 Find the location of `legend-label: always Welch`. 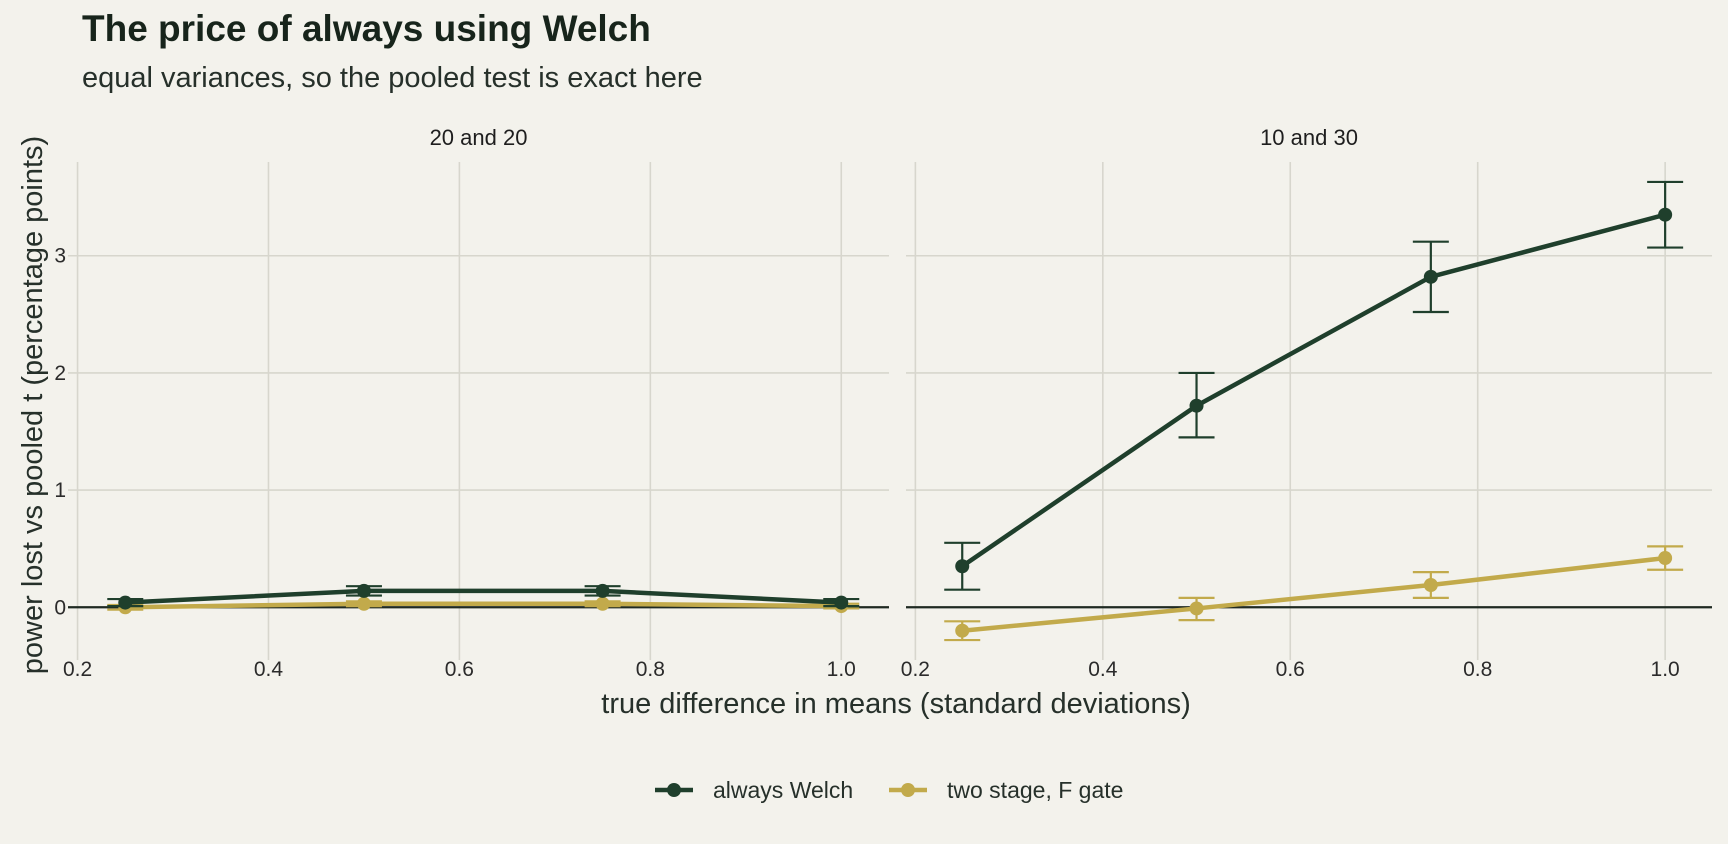

legend-label: always Welch is located at coordinates (783, 790).